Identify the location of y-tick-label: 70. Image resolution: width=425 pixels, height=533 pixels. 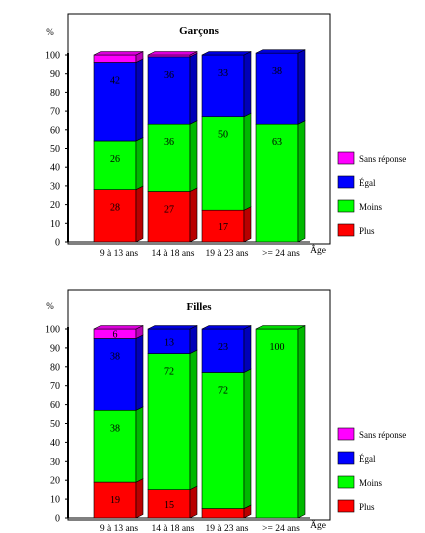
(55, 386).